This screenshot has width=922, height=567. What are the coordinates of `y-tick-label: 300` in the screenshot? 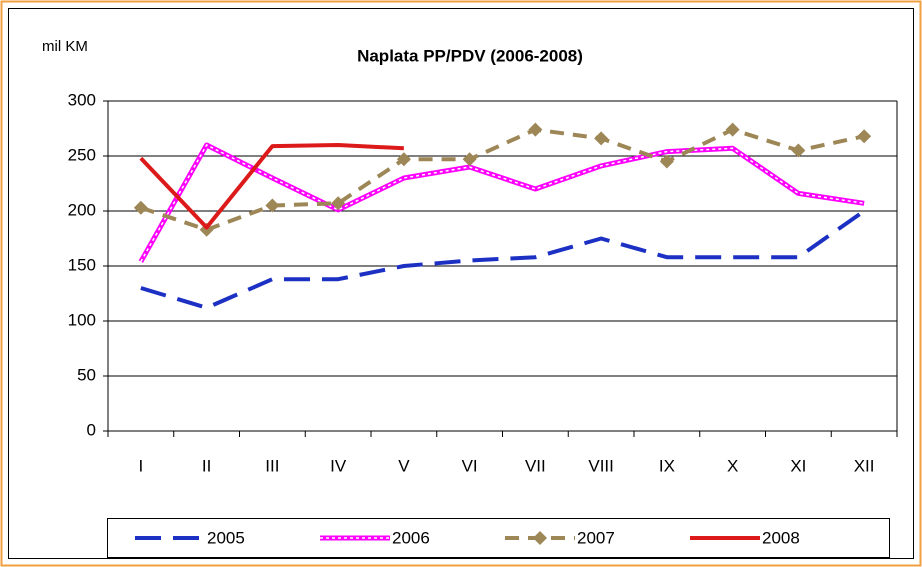 It's located at (82, 99).